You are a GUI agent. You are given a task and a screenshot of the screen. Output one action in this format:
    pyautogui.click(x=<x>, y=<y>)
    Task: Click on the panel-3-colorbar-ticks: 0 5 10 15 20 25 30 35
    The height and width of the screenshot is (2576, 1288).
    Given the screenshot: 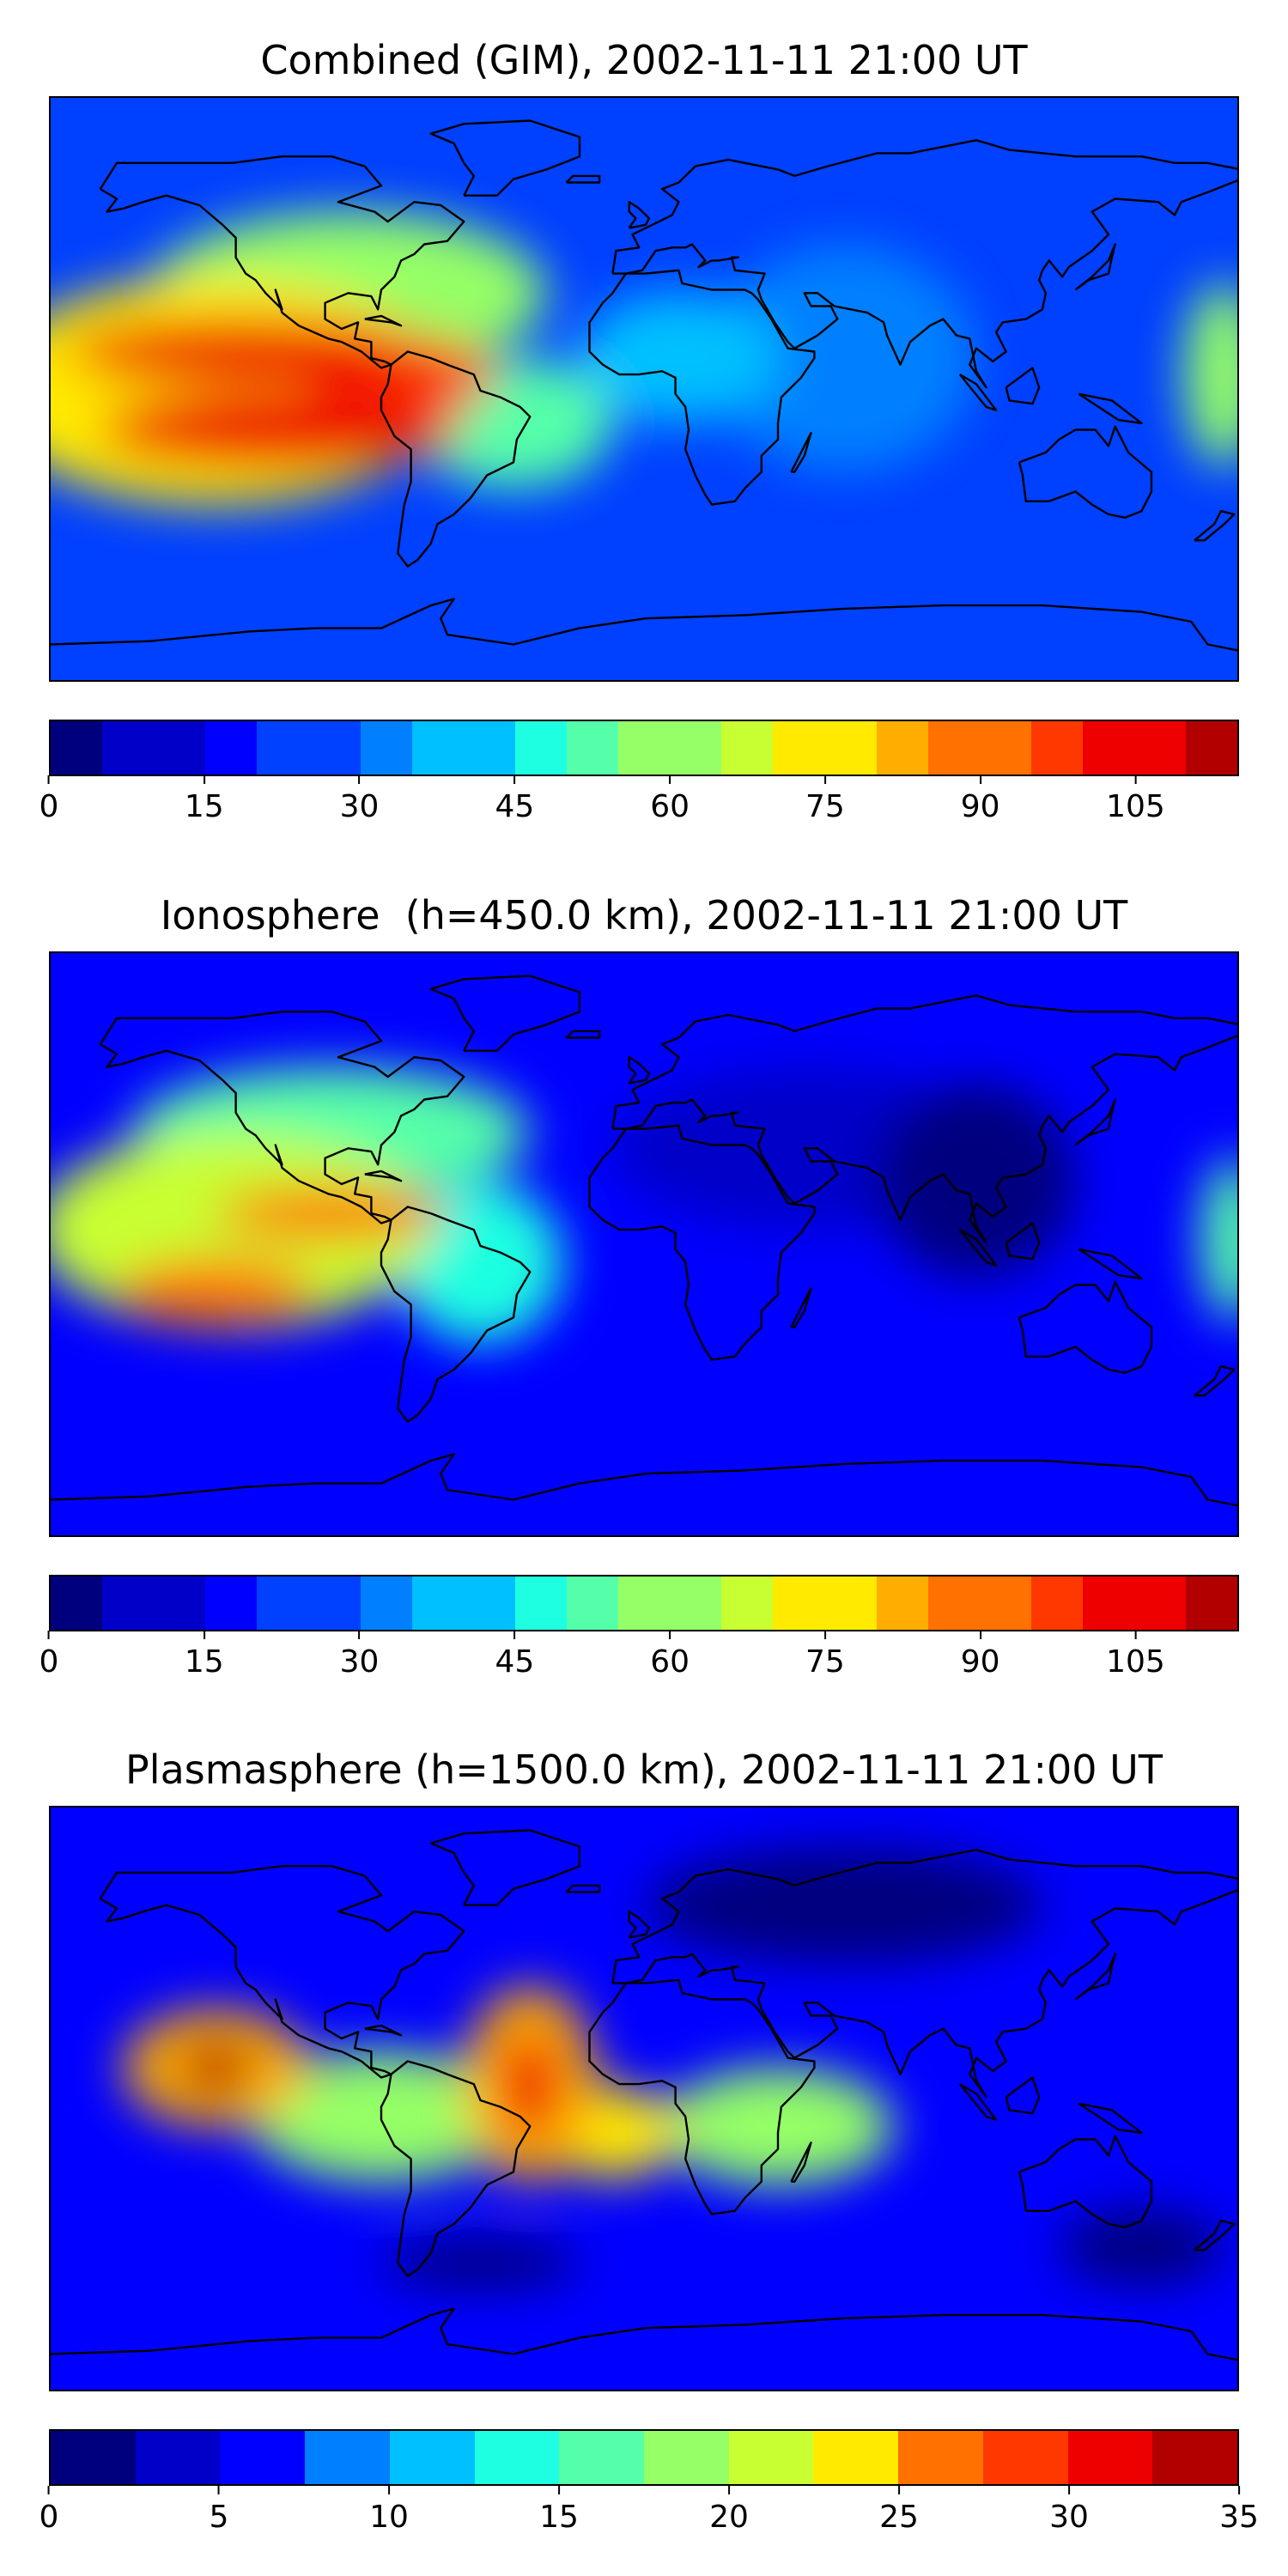 What is the action you would take?
    pyautogui.click(x=649, y=2511)
    